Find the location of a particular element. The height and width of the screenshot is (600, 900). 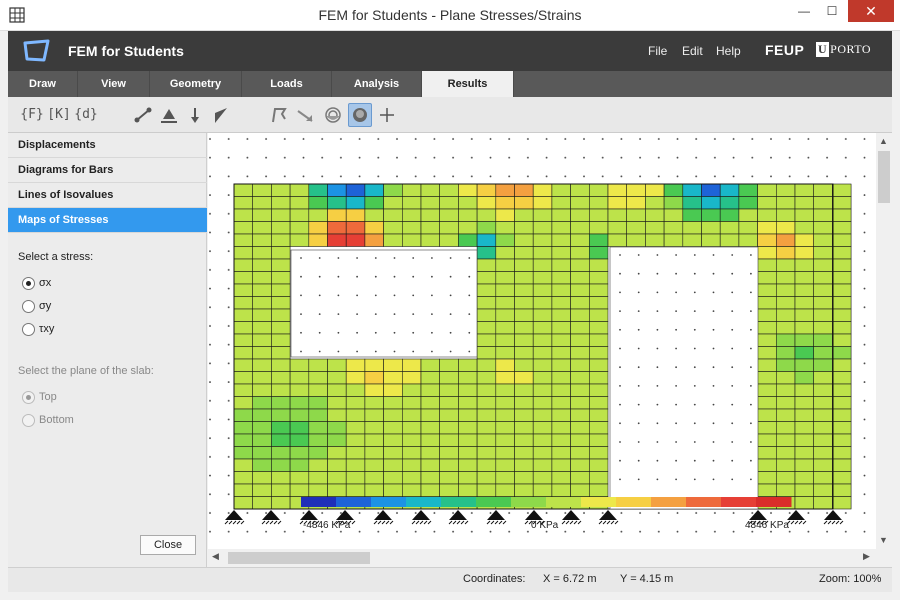

maximize-button: ☐ is located at coordinates (832, 11).